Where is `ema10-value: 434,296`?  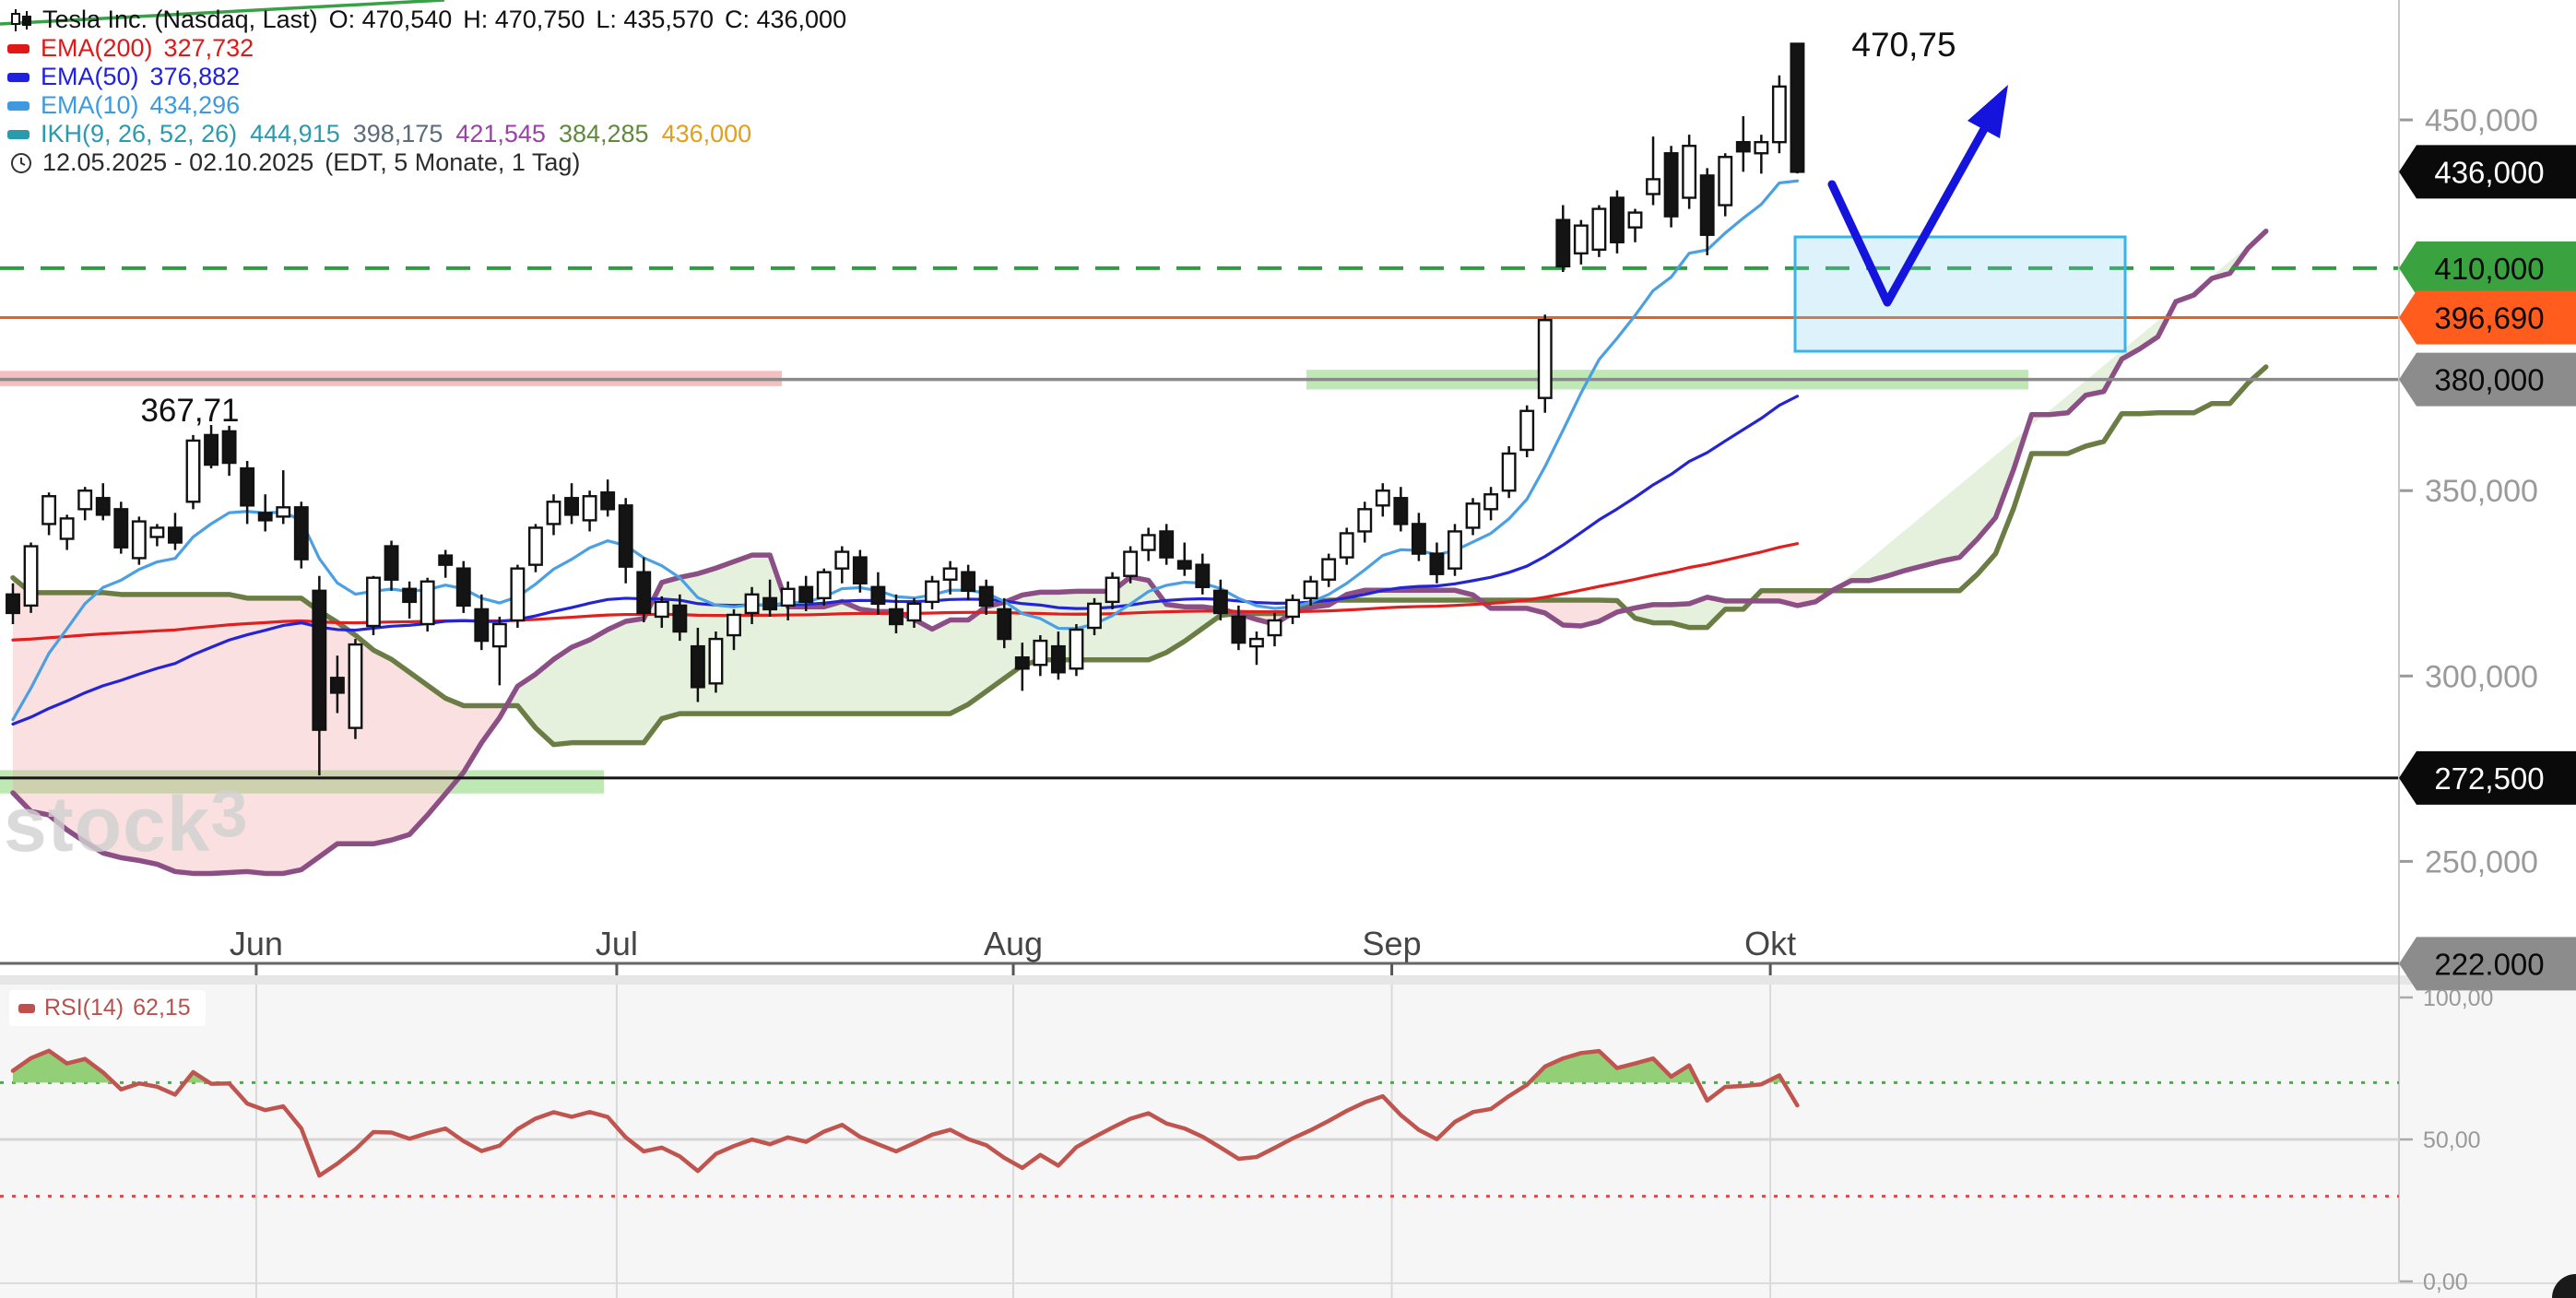
ema10-value: 434,296 is located at coordinates (195, 105).